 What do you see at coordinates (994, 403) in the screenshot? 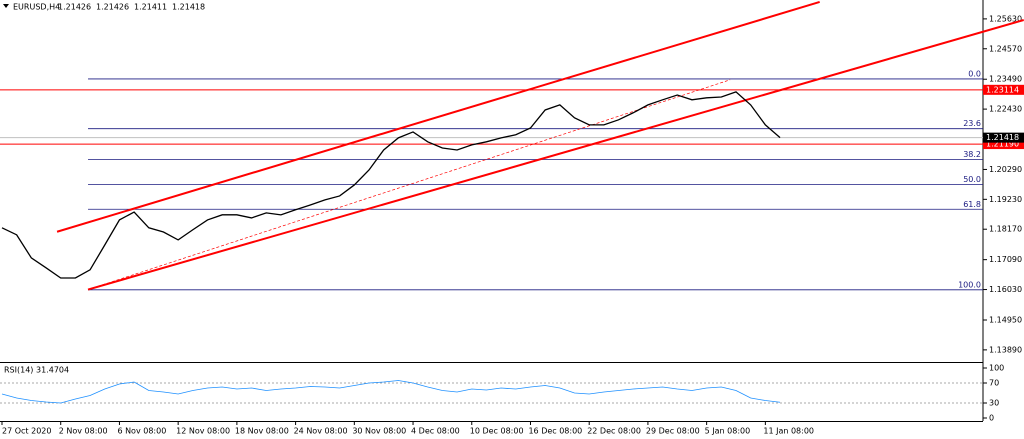
I see `y-tick-label: 30` at bounding box center [994, 403].